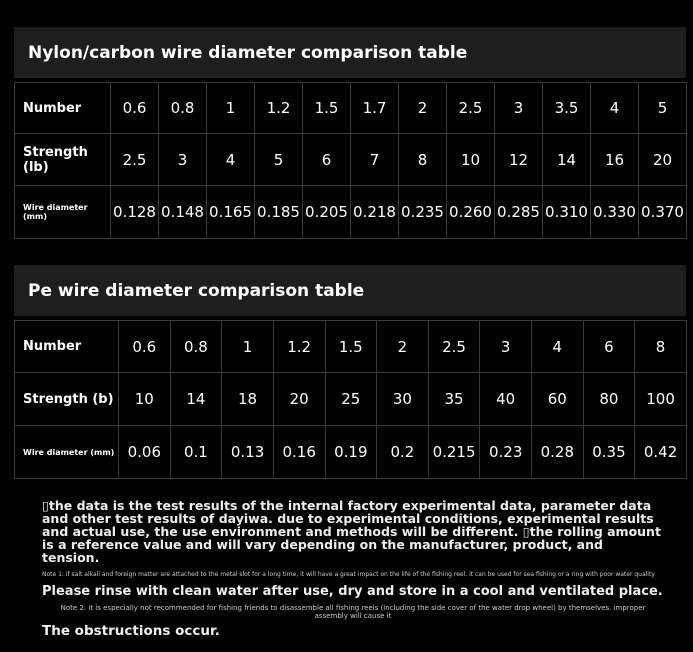 Image resolution: width=693 pixels, height=652 pixels. Describe the element at coordinates (518, 159) in the screenshot. I see `table-cell: 12` at that location.